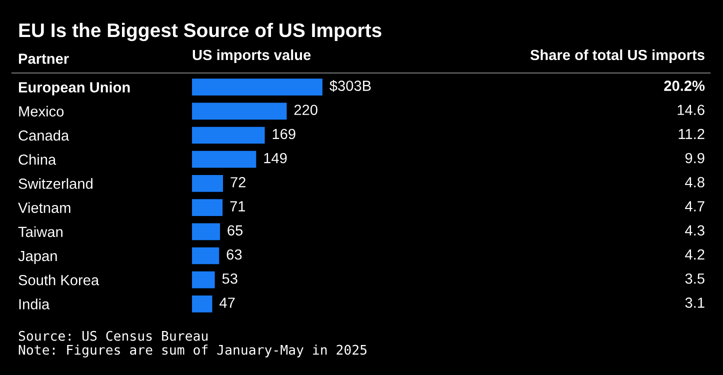 Image resolution: width=723 pixels, height=375 pixels. Describe the element at coordinates (684, 85) in the screenshot. I see `data-label: 20.2%` at that location.